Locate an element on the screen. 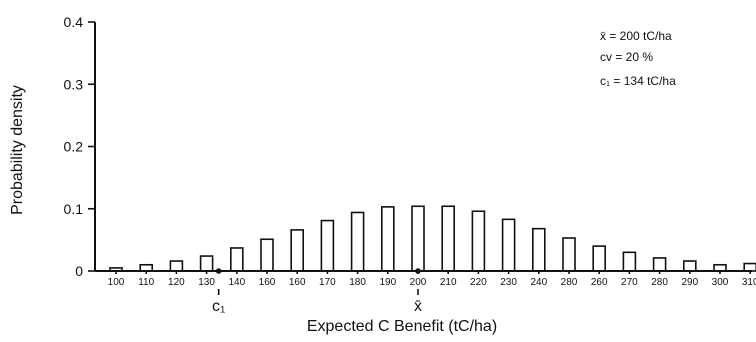  y-axis-label: Probability density is located at coordinates (17, 150).